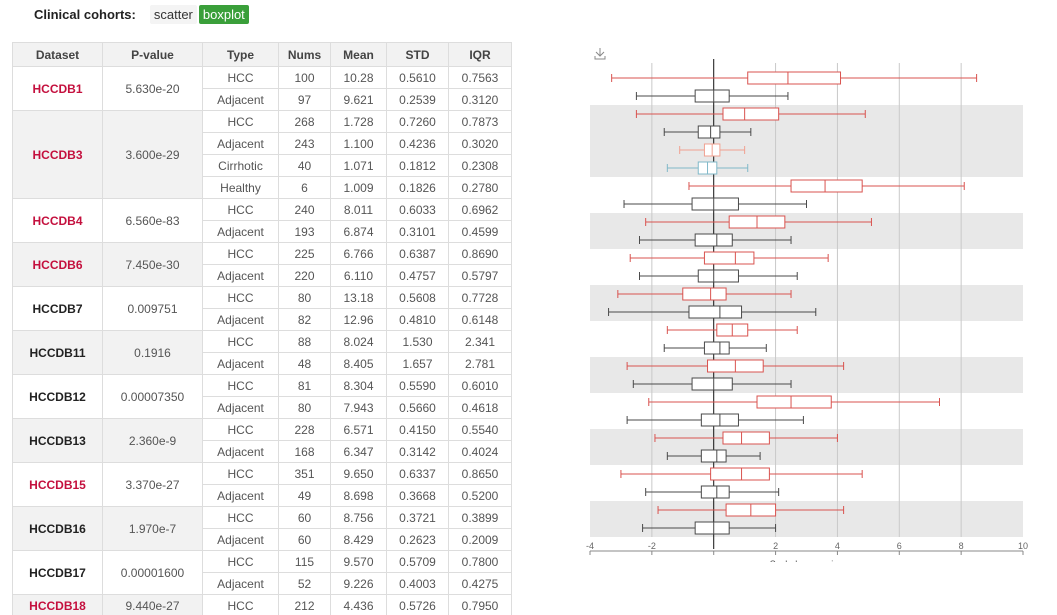 This screenshot has height=615, width=1057. I want to click on dataset-cell: HCCDB7, so click(57, 308).